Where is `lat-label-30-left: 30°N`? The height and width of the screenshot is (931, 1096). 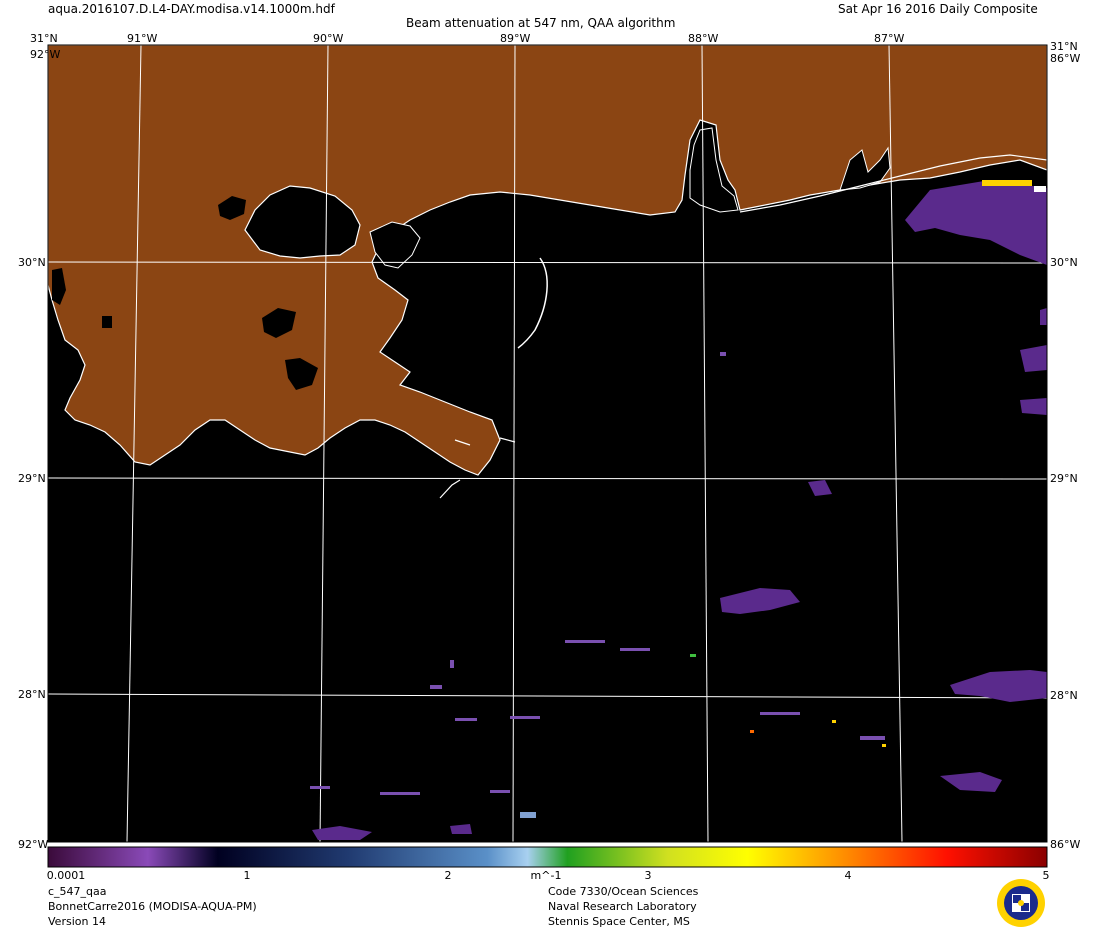
lat-label-30-left: 30°N is located at coordinates (32, 262).